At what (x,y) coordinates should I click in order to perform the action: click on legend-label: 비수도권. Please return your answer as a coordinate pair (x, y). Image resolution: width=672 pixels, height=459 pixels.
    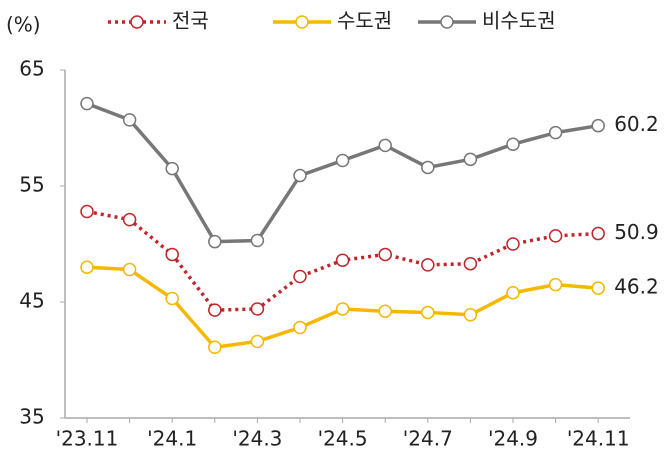
    Looking at the image, I should click on (519, 21).